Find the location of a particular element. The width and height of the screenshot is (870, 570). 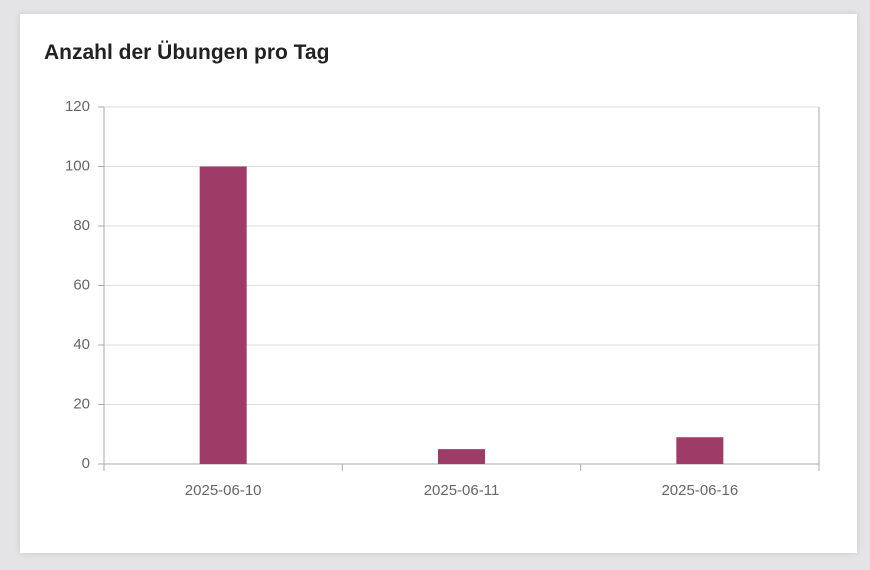

y-tick-label: 0 is located at coordinates (86, 463).